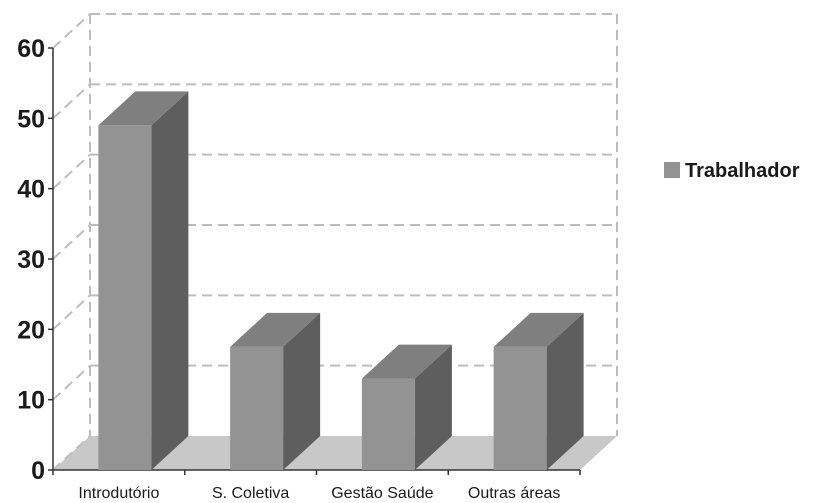  What do you see at coordinates (514, 493) in the screenshot?
I see `x-category-label: Outras áreas` at bounding box center [514, 493].